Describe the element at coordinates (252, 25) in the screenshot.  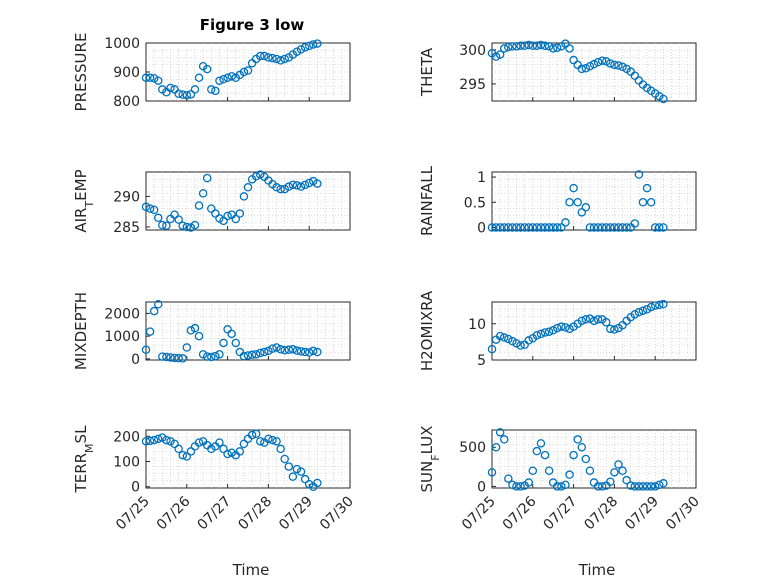
I see `figure-title: Figure 3 low` at that location.